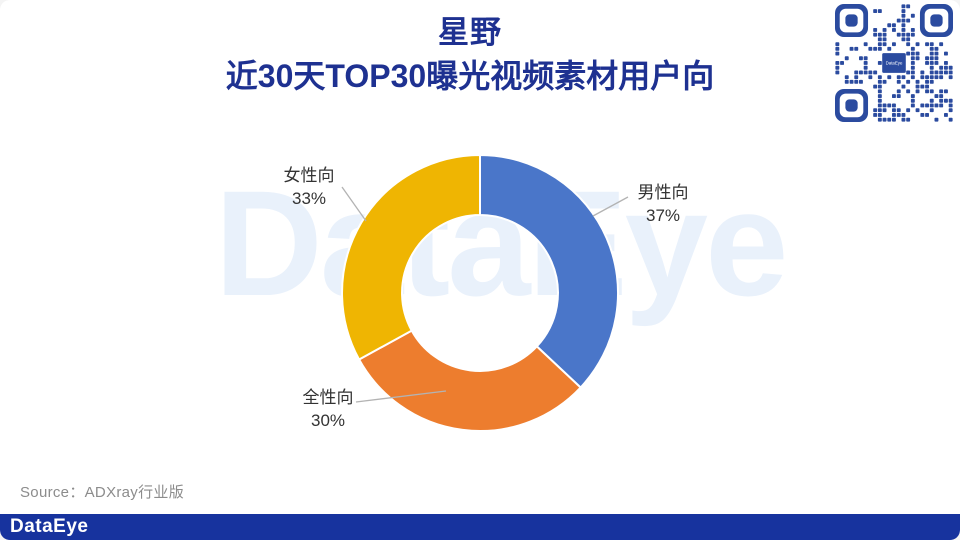 This screenshot has width=960, height=540. I want to click on slice-label-all: 全性向 30%, so click(328, 409).